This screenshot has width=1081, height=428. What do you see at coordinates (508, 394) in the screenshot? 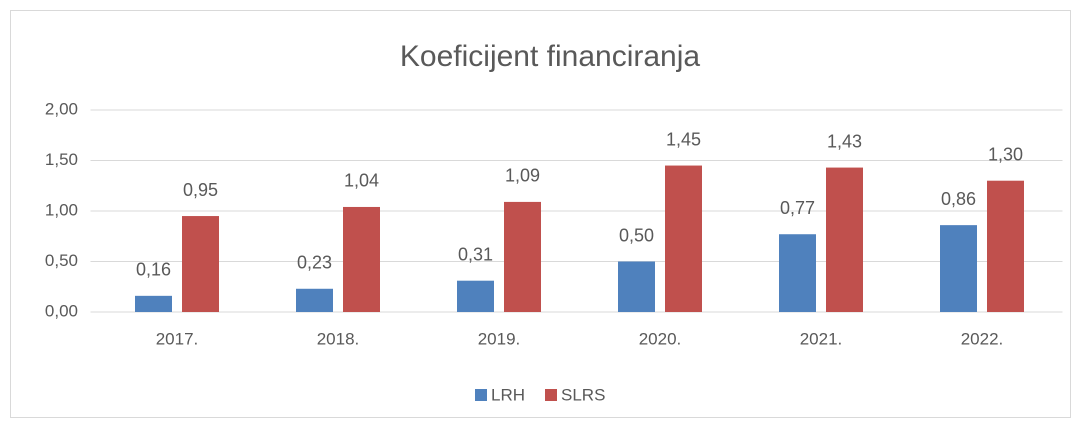
I see `legend-label: LRH` at bounding box center [508, 394].